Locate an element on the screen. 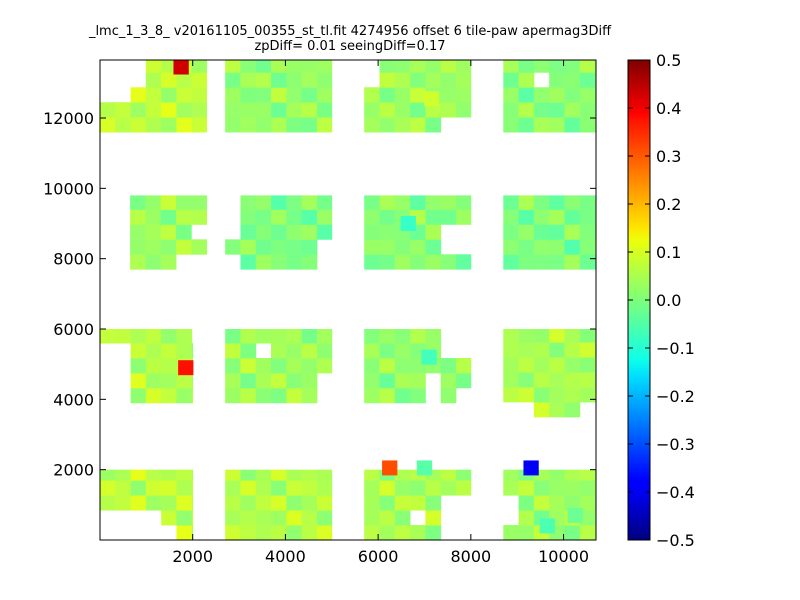 The image size is (800, 600). y-tick-label: 4000 is located at coordinates (73, 399).